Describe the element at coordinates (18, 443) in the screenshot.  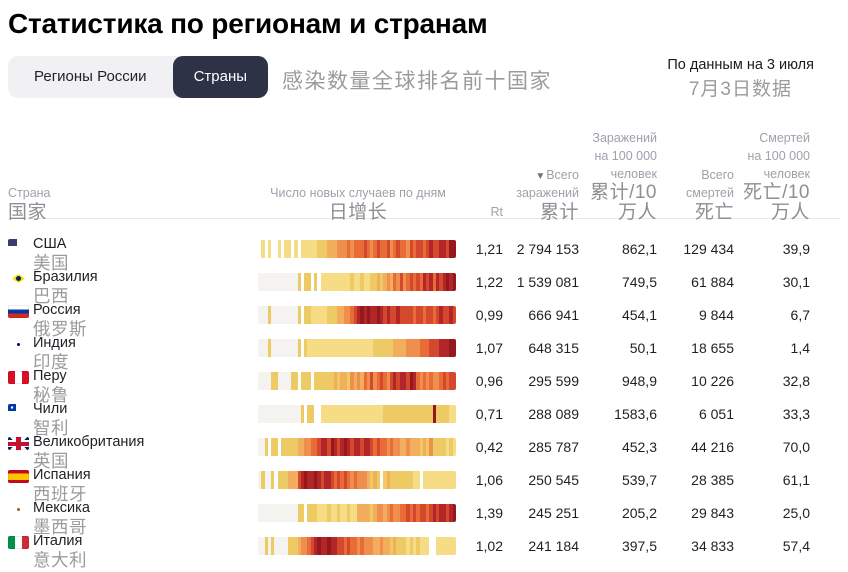
I see `gb-flag-icon` at that location.